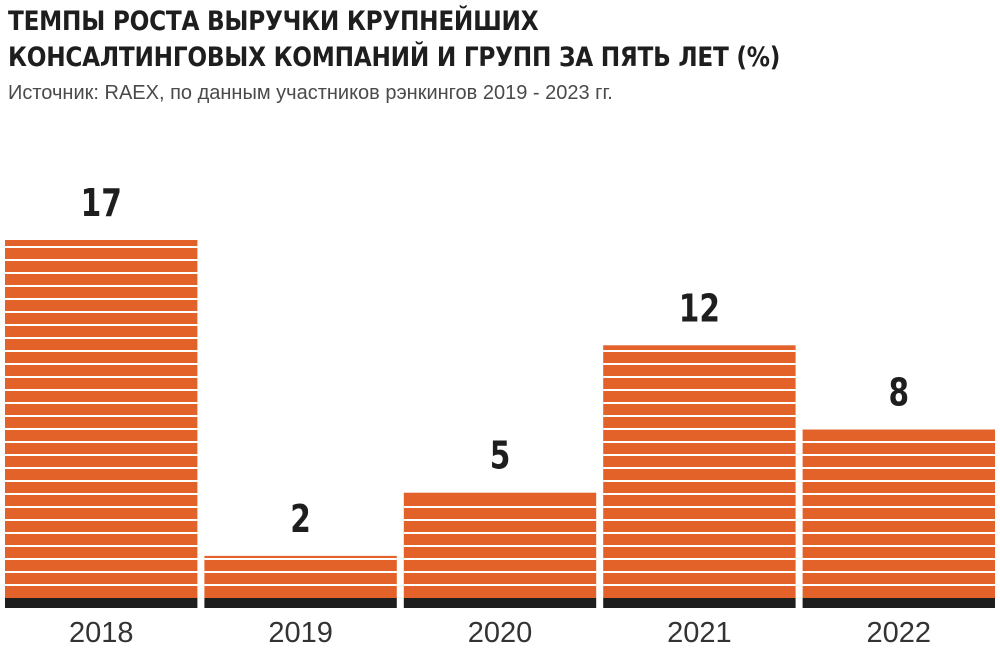 This screenshot has height=654, width=1000. I want to click on category-label: 2021, so click(699, 633).